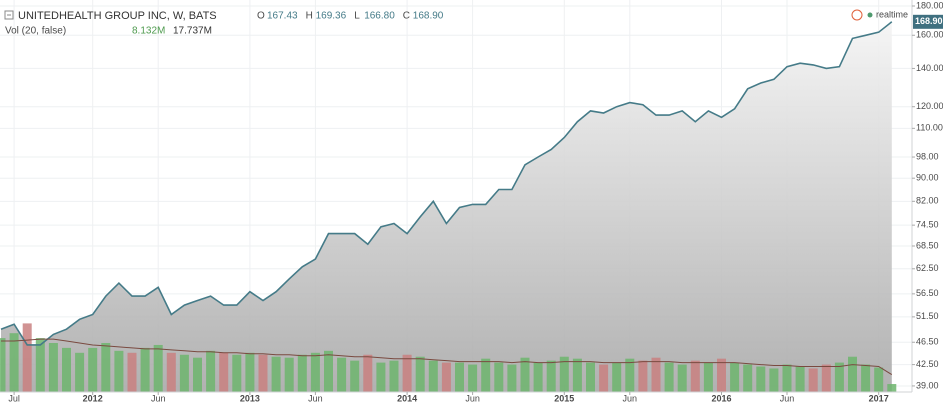 This screenshot has height=406, width=943. Describe the element at coordinates (892, 14) in the screenshot. I see `status: realtime` at that location.